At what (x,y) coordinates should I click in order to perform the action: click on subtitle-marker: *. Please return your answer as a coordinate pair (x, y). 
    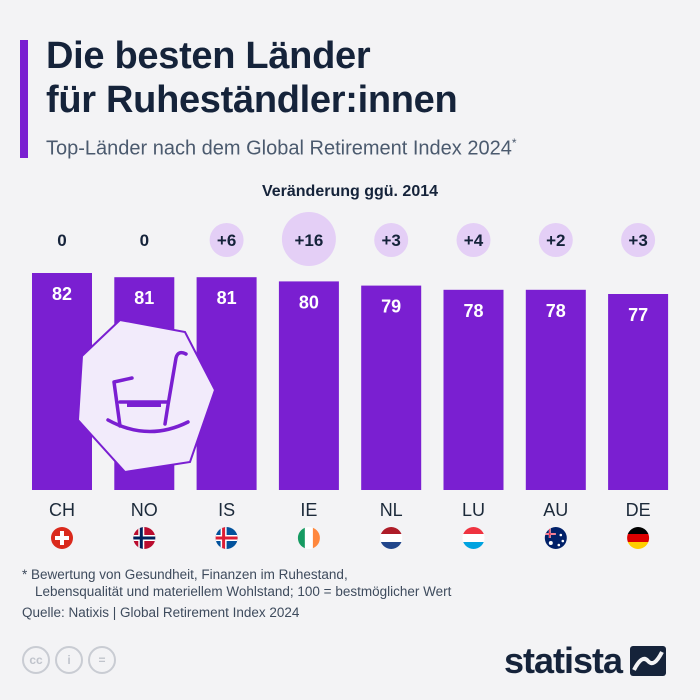
    Looking at the image, I should click on (514, 143).